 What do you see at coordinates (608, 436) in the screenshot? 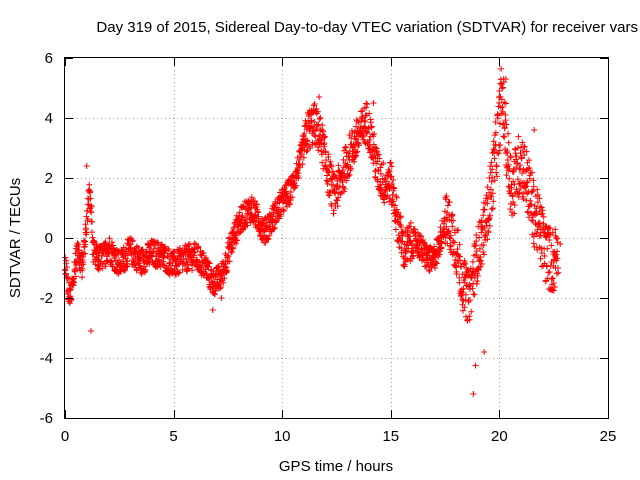
I see `x-tick-label: 25` at bounding box center [608, 436].